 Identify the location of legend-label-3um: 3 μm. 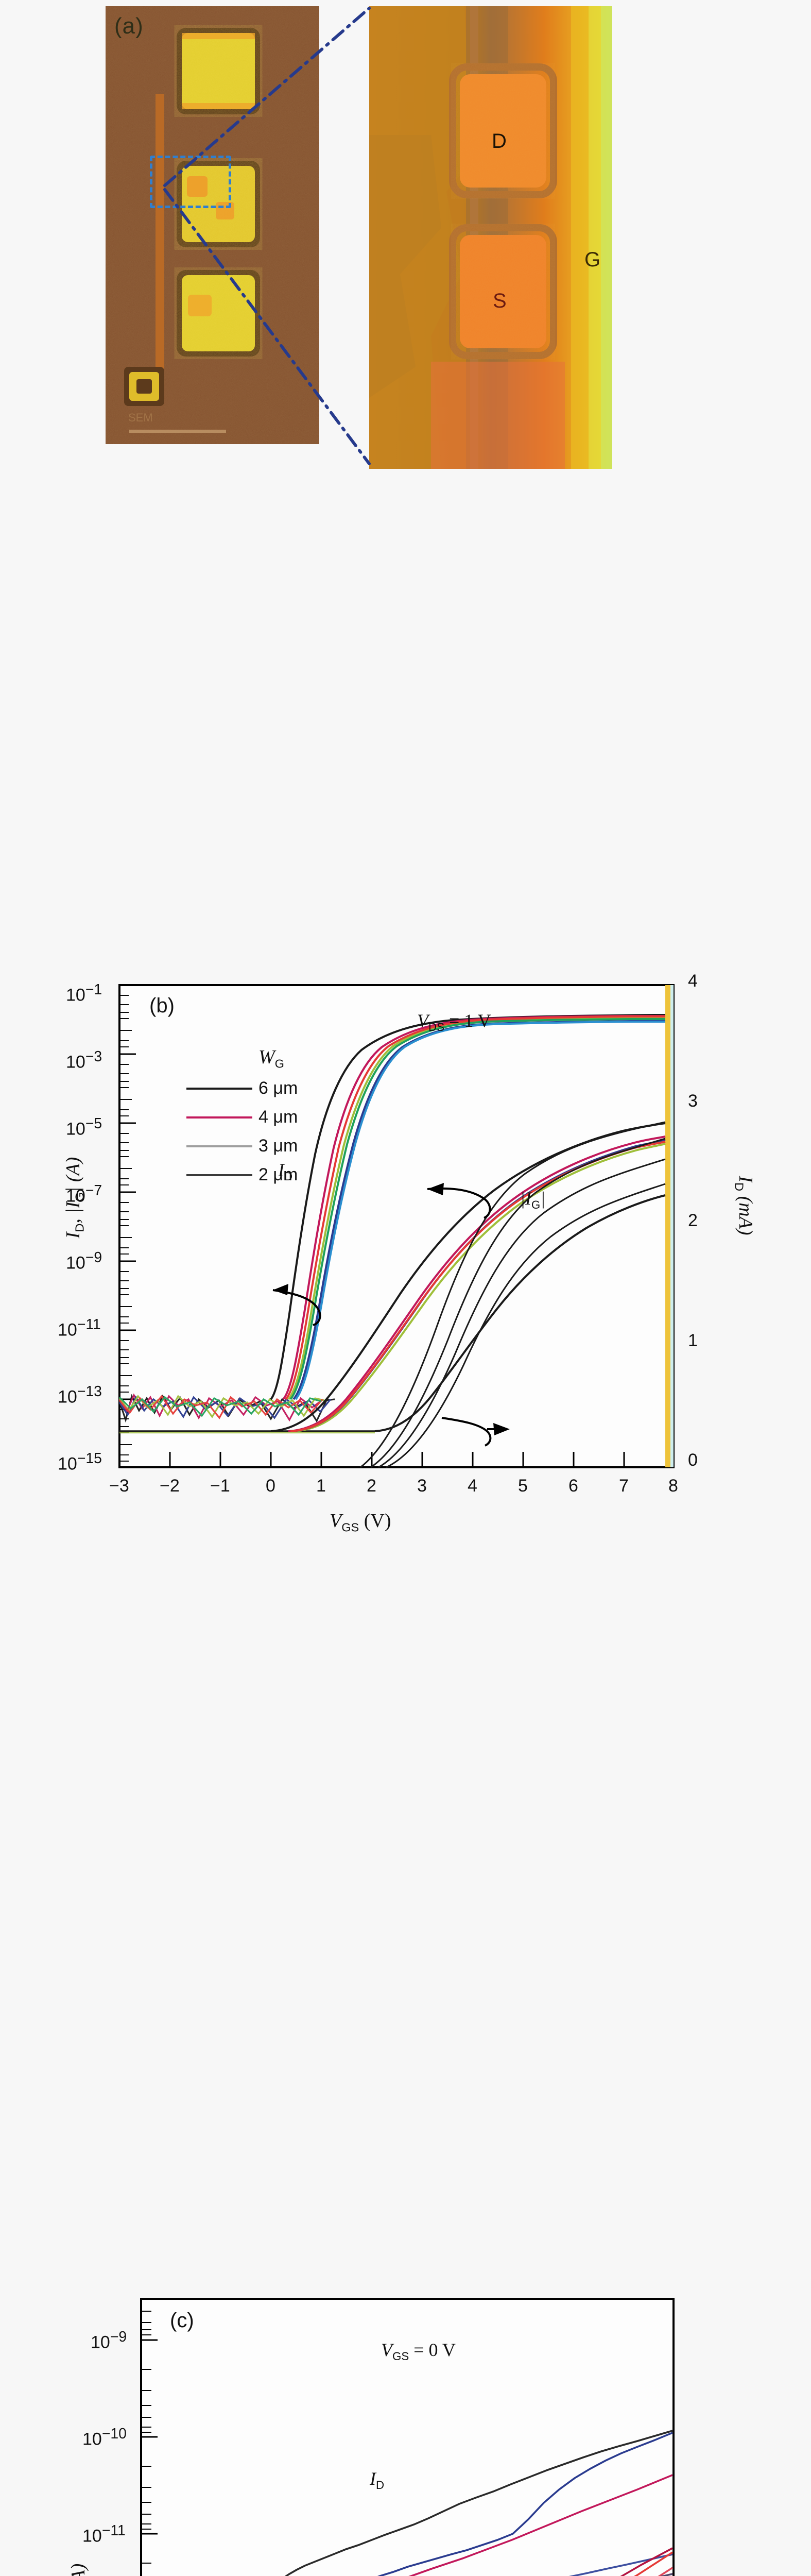
(278, 1146).